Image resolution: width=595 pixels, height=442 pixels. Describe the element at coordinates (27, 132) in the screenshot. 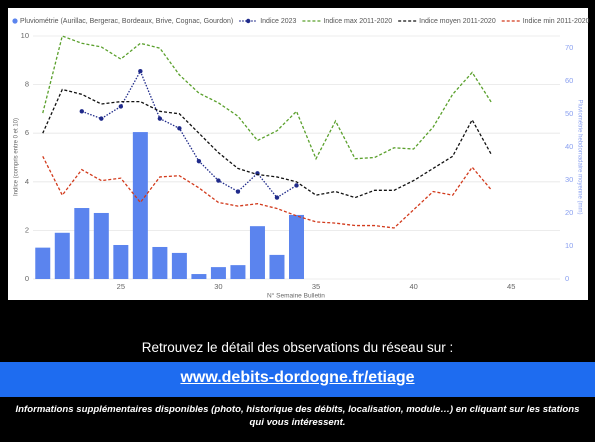

I see `y-tick-label: 6` at that location.